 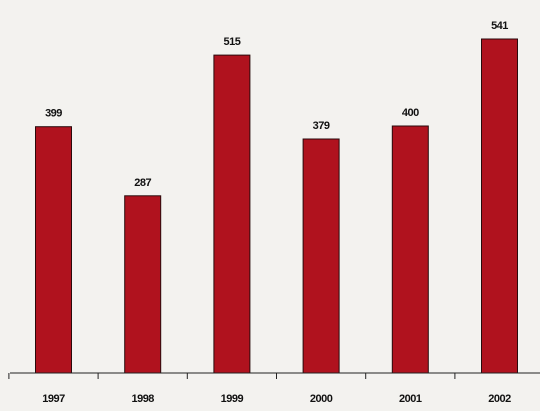 What do you see at coordinates (410, 249) in the screenshot?
I see `bar-2001` at bounding box center [410, 249].